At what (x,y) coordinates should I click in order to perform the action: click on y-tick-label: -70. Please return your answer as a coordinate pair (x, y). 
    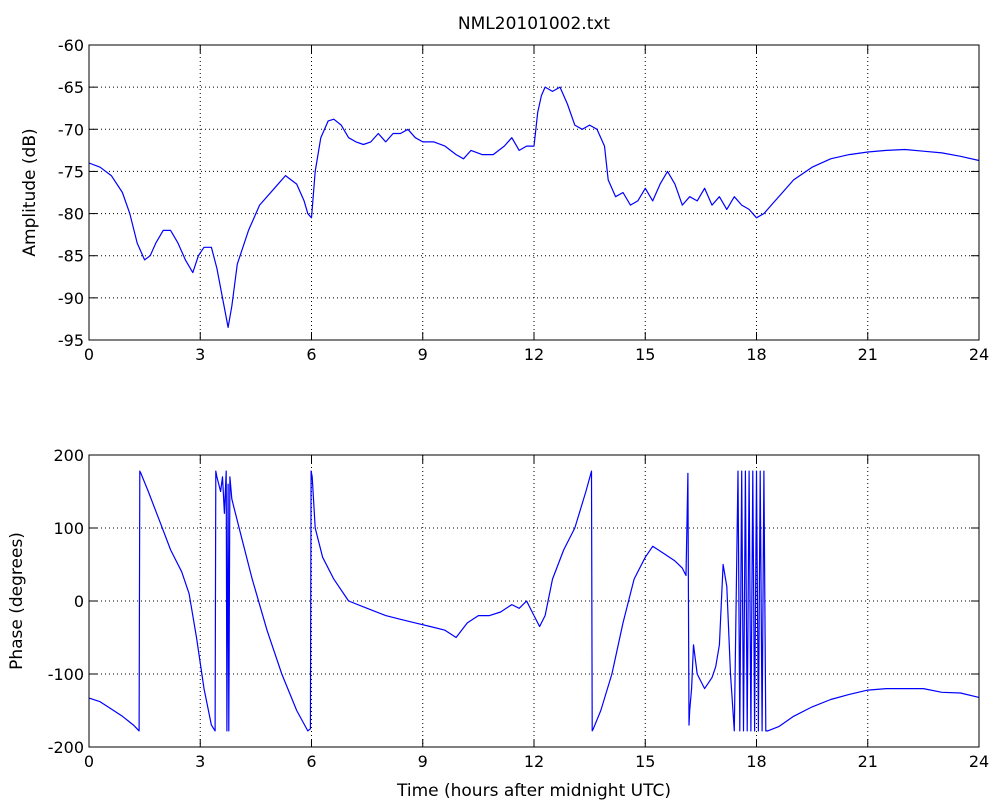
    Looking at the image, I should click on (71, 129).